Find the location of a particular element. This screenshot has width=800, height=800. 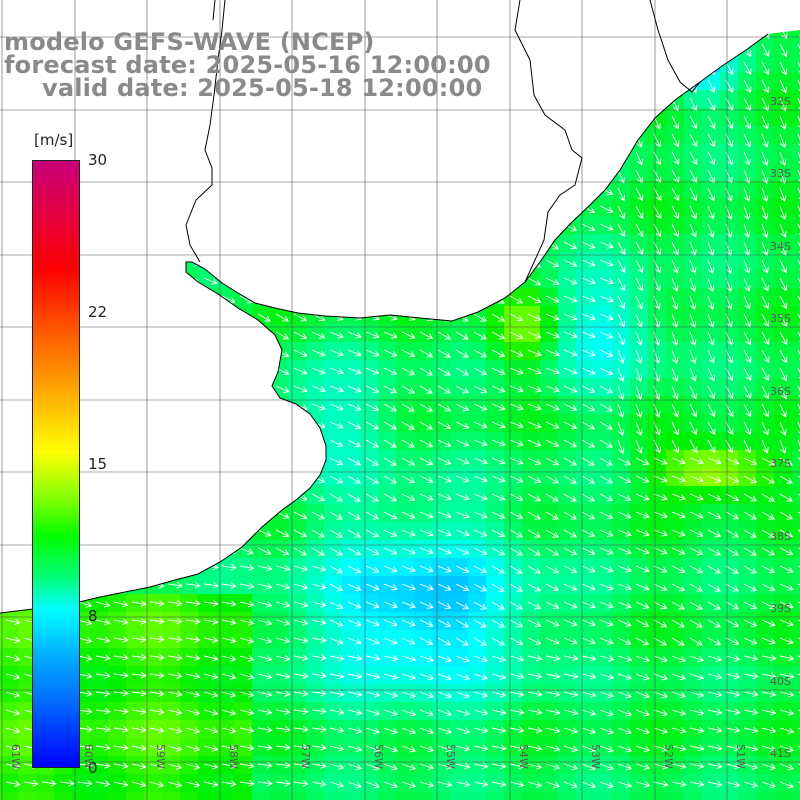

colorbar-tick-label: 30 is located at coordinates (98, 160).